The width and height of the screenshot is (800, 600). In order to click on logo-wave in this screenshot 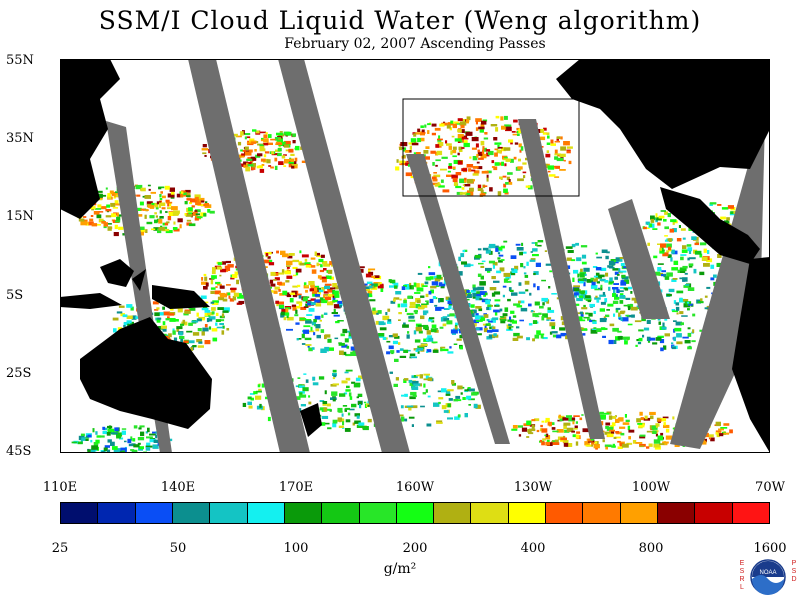, I will do `click(768, 585)`.